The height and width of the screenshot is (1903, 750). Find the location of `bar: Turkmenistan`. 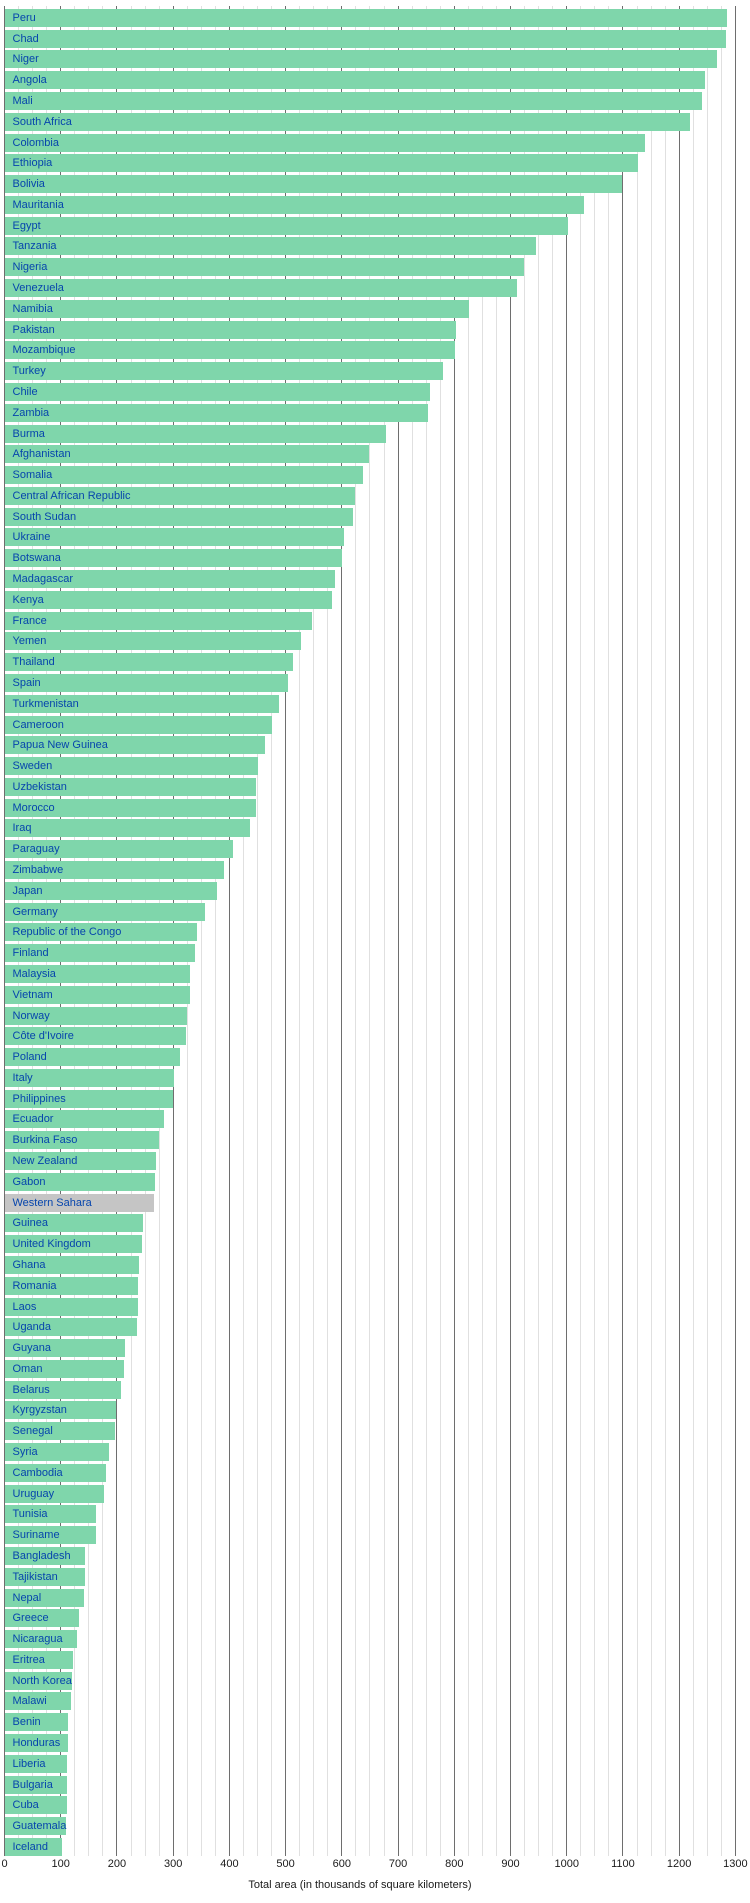

bar: Turkmenistan is located at coordinates (141, 703).